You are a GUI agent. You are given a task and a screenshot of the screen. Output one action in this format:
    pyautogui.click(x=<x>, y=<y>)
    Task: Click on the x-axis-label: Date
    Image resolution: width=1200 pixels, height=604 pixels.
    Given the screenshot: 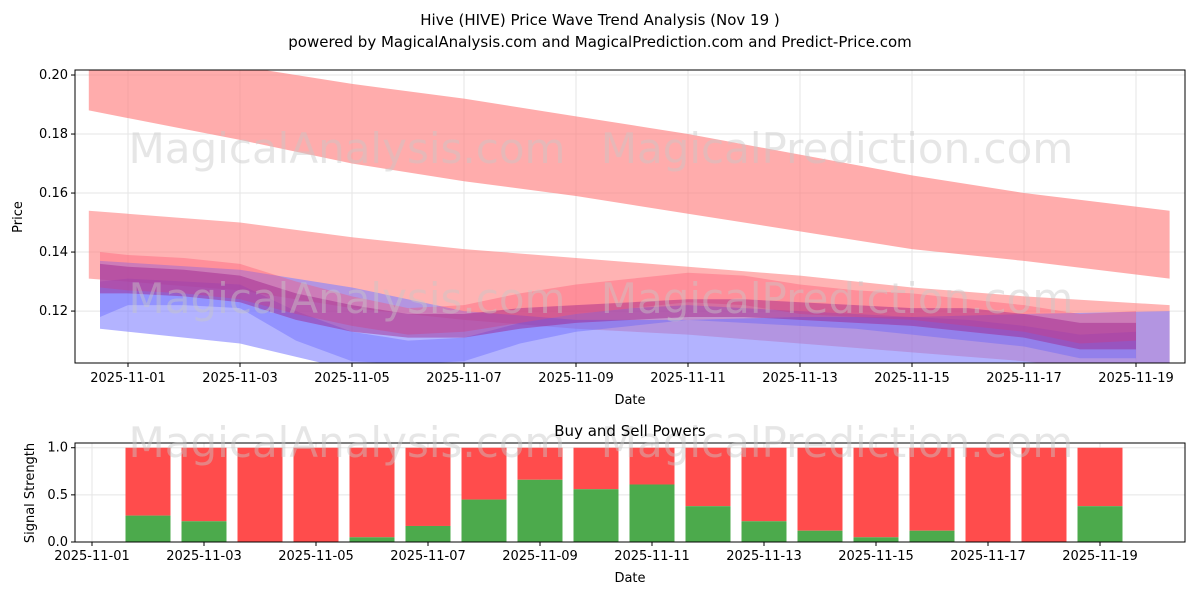 What is the action you would take?
    pyautogui.click(x=629, y=400)
    